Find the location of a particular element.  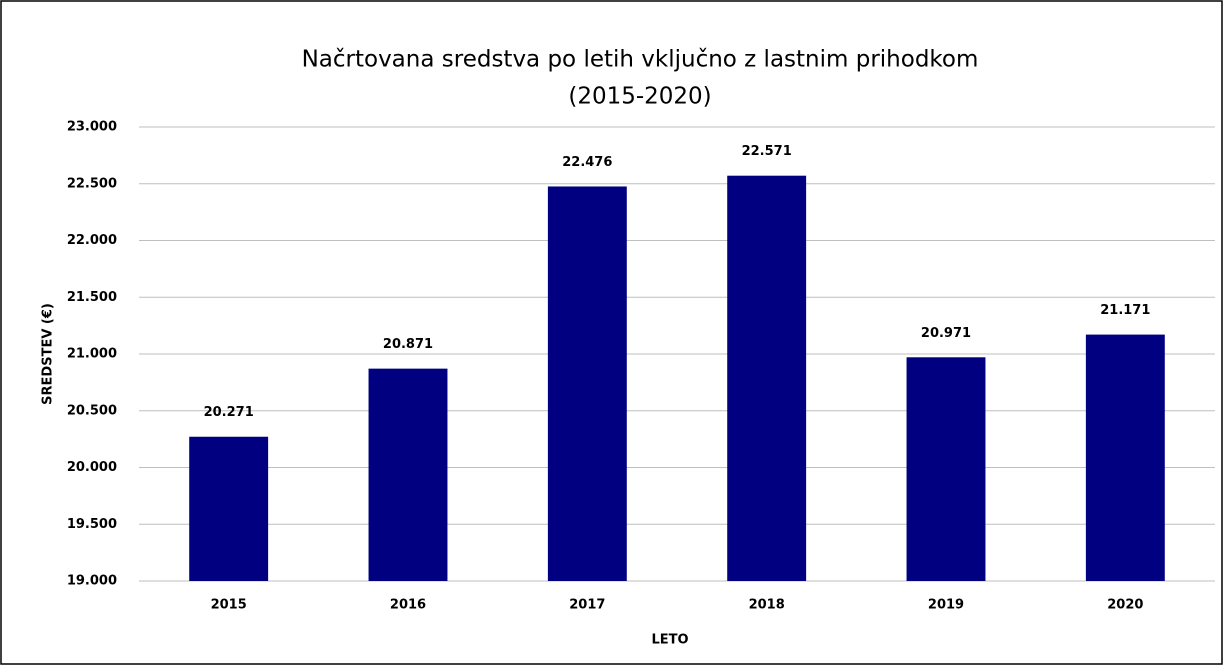

data-label: 20.871 is located at coordinates (408, 344).